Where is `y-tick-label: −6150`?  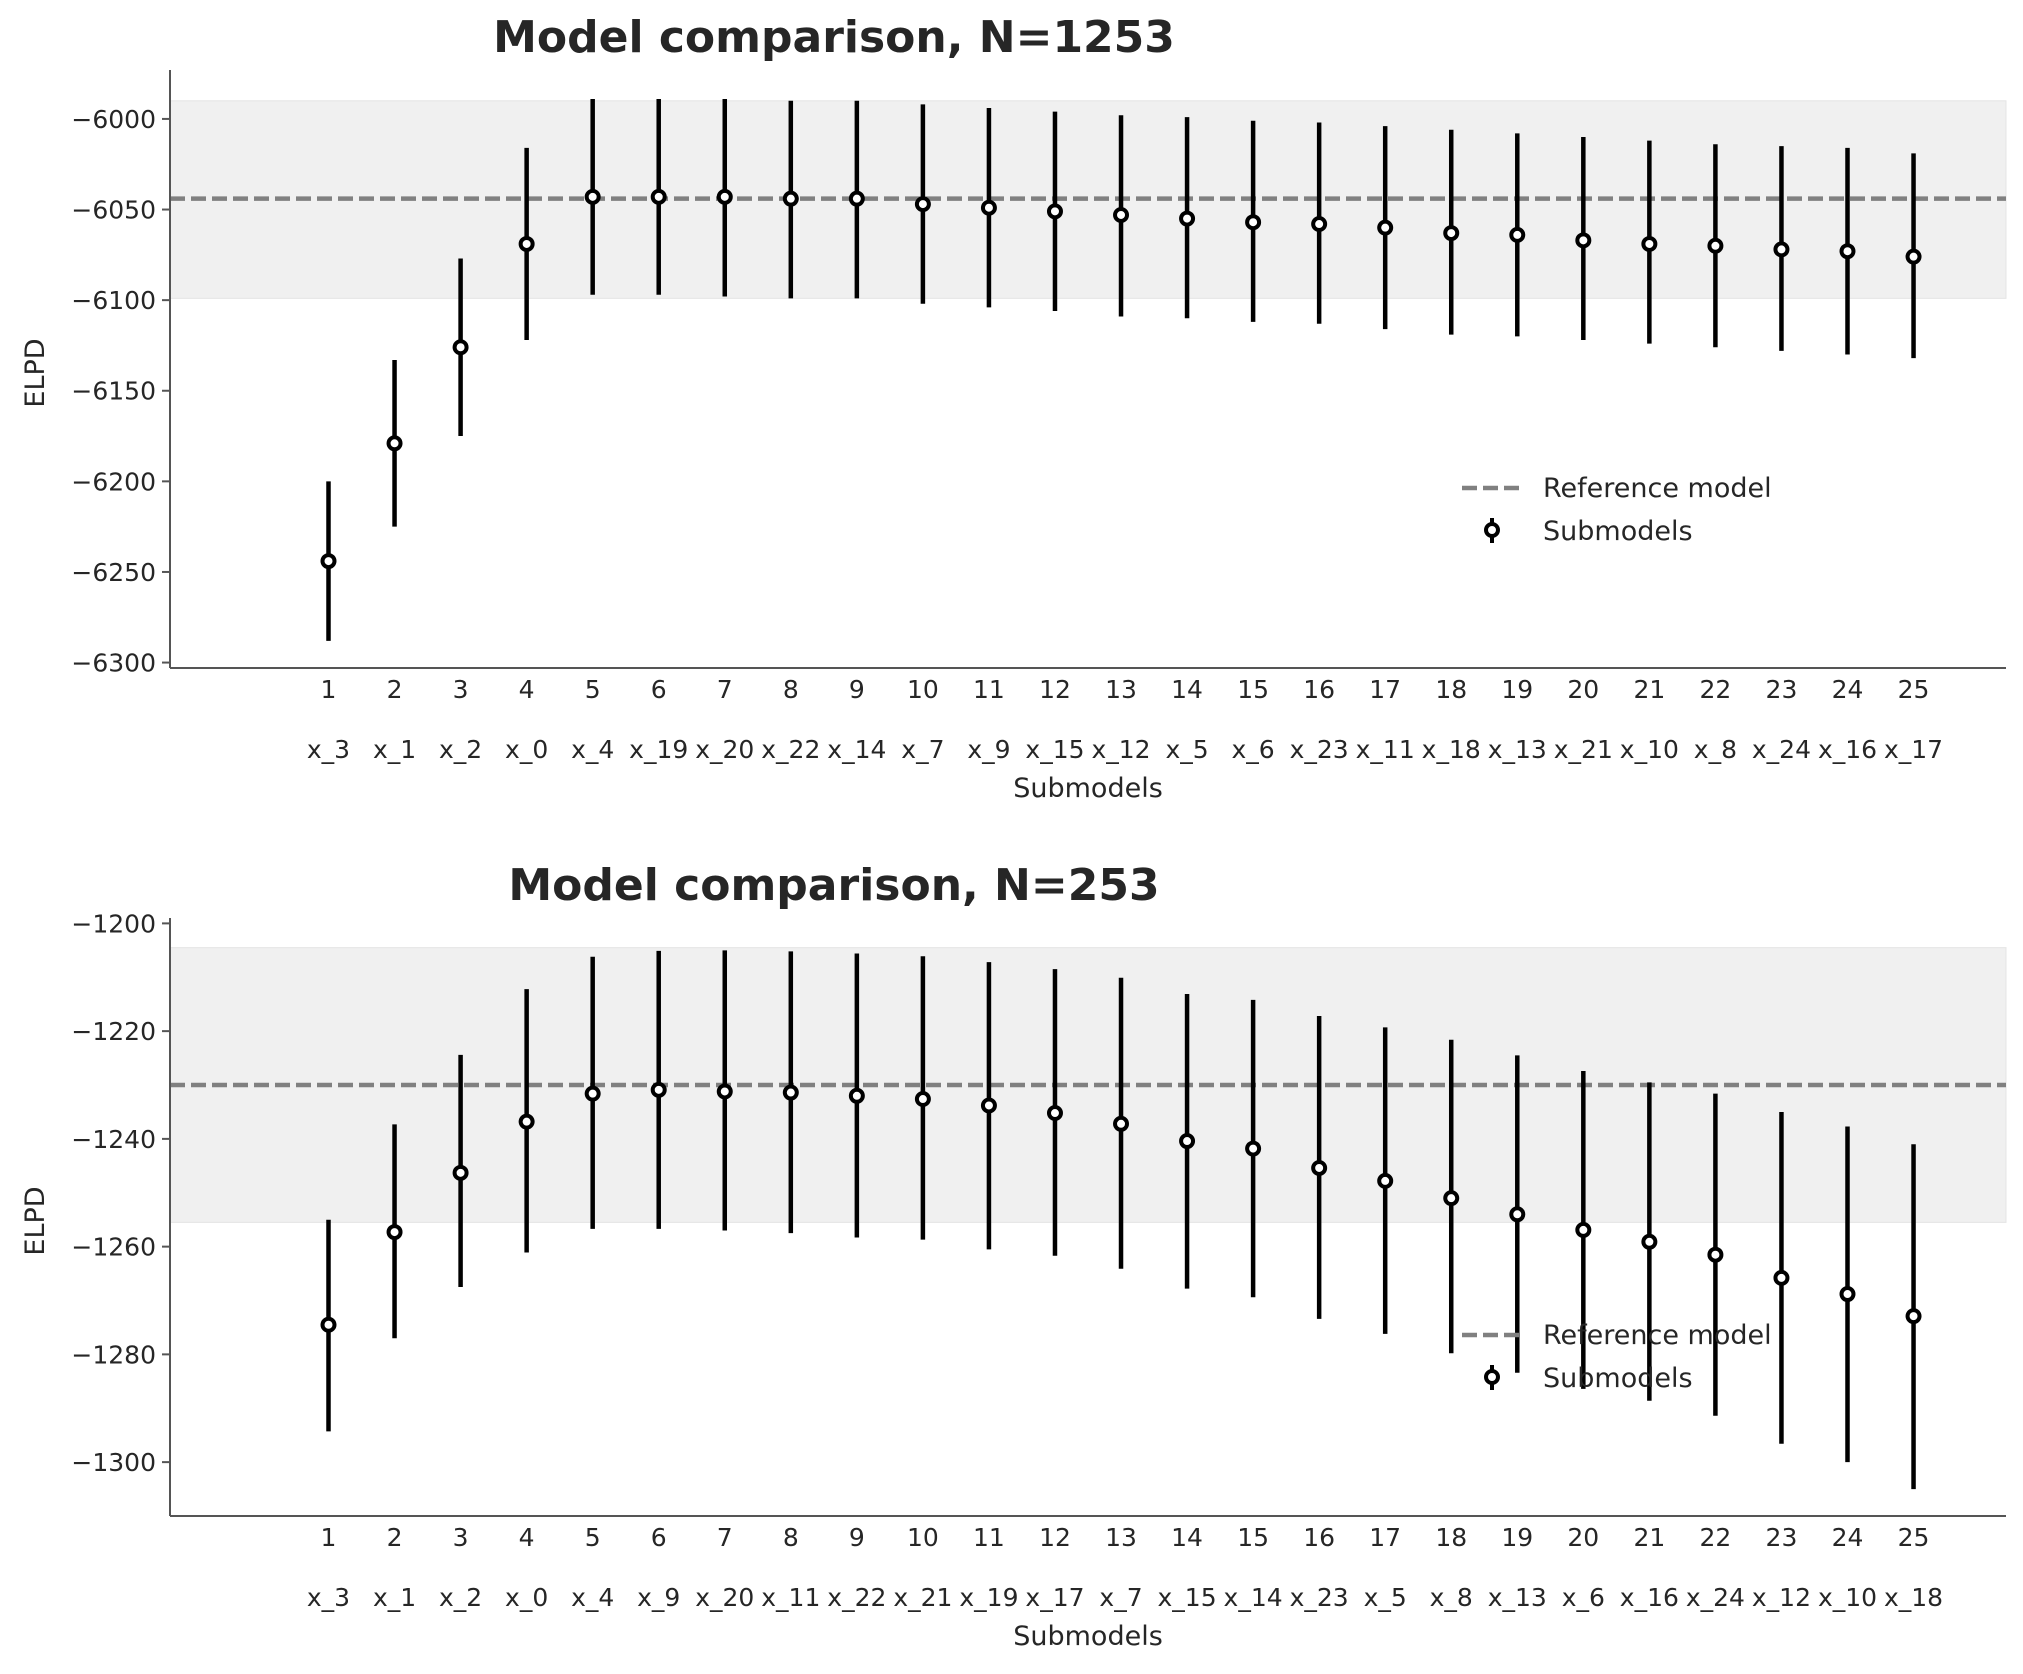 y-tick-label: −6150 is located at coordinates (113, 391).